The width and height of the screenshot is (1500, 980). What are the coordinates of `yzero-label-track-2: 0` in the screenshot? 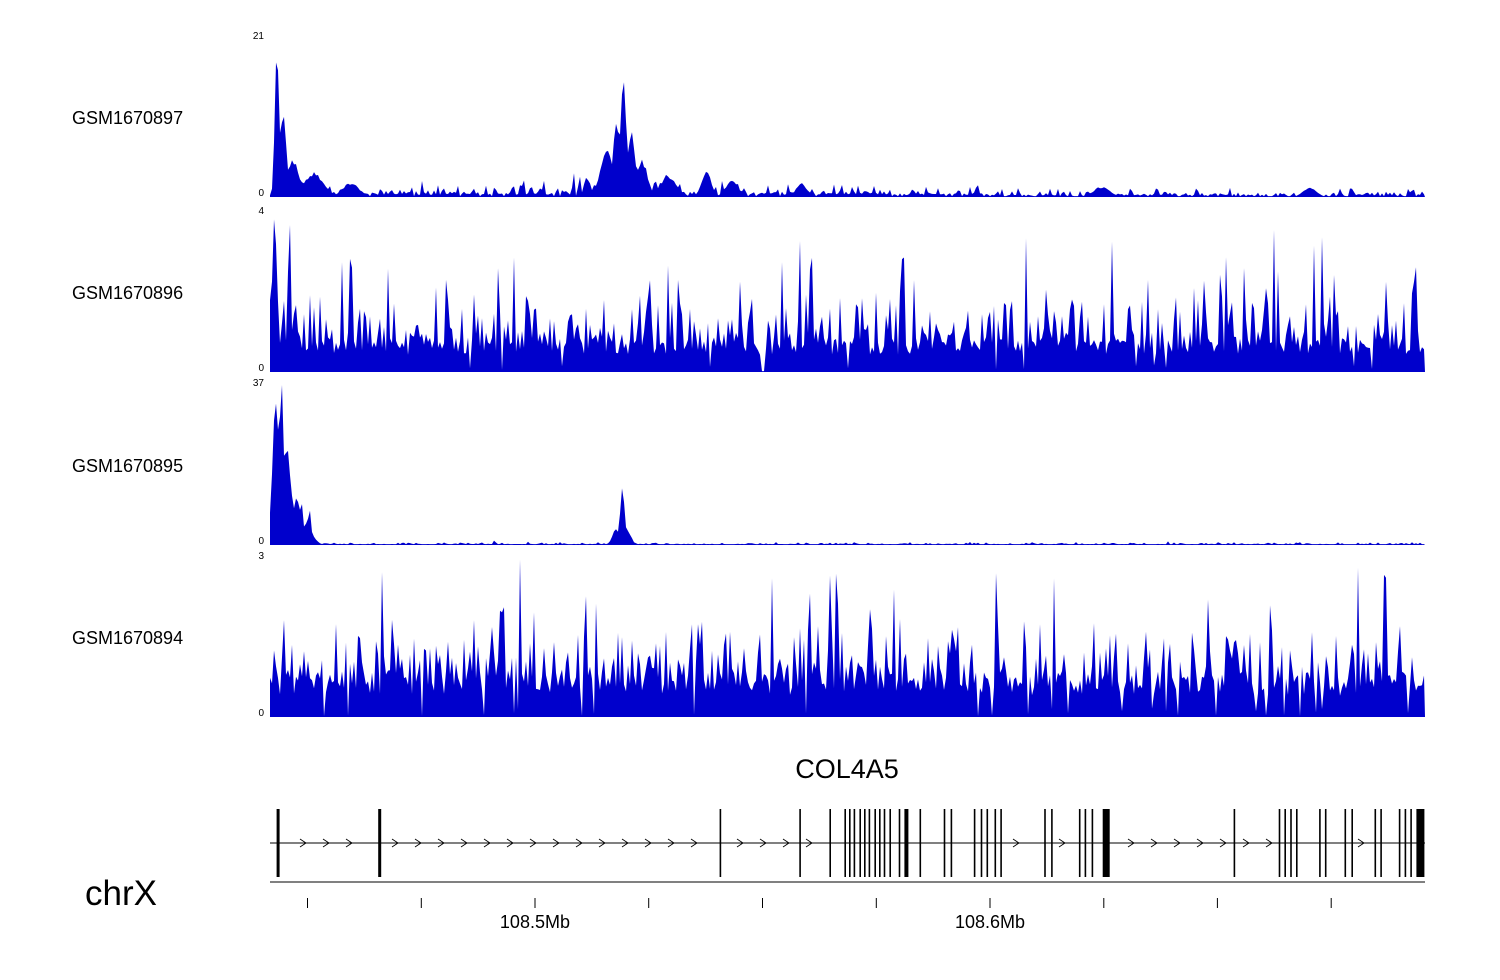 It's located at (261, 368).